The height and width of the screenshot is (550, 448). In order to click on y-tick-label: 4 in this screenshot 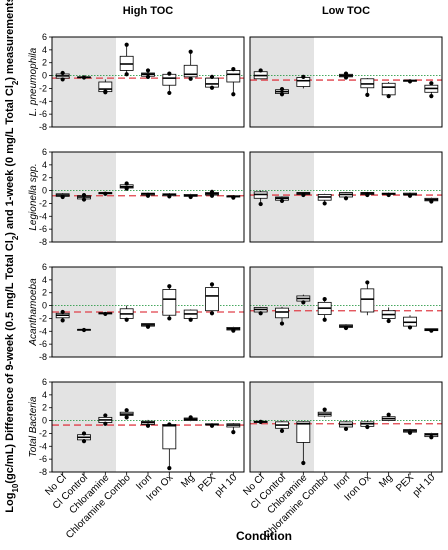, I will do `click(44, 165)`.